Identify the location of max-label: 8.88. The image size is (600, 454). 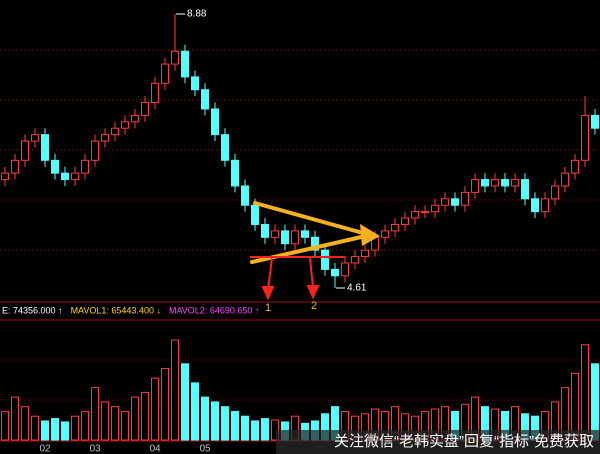
(197, 14).